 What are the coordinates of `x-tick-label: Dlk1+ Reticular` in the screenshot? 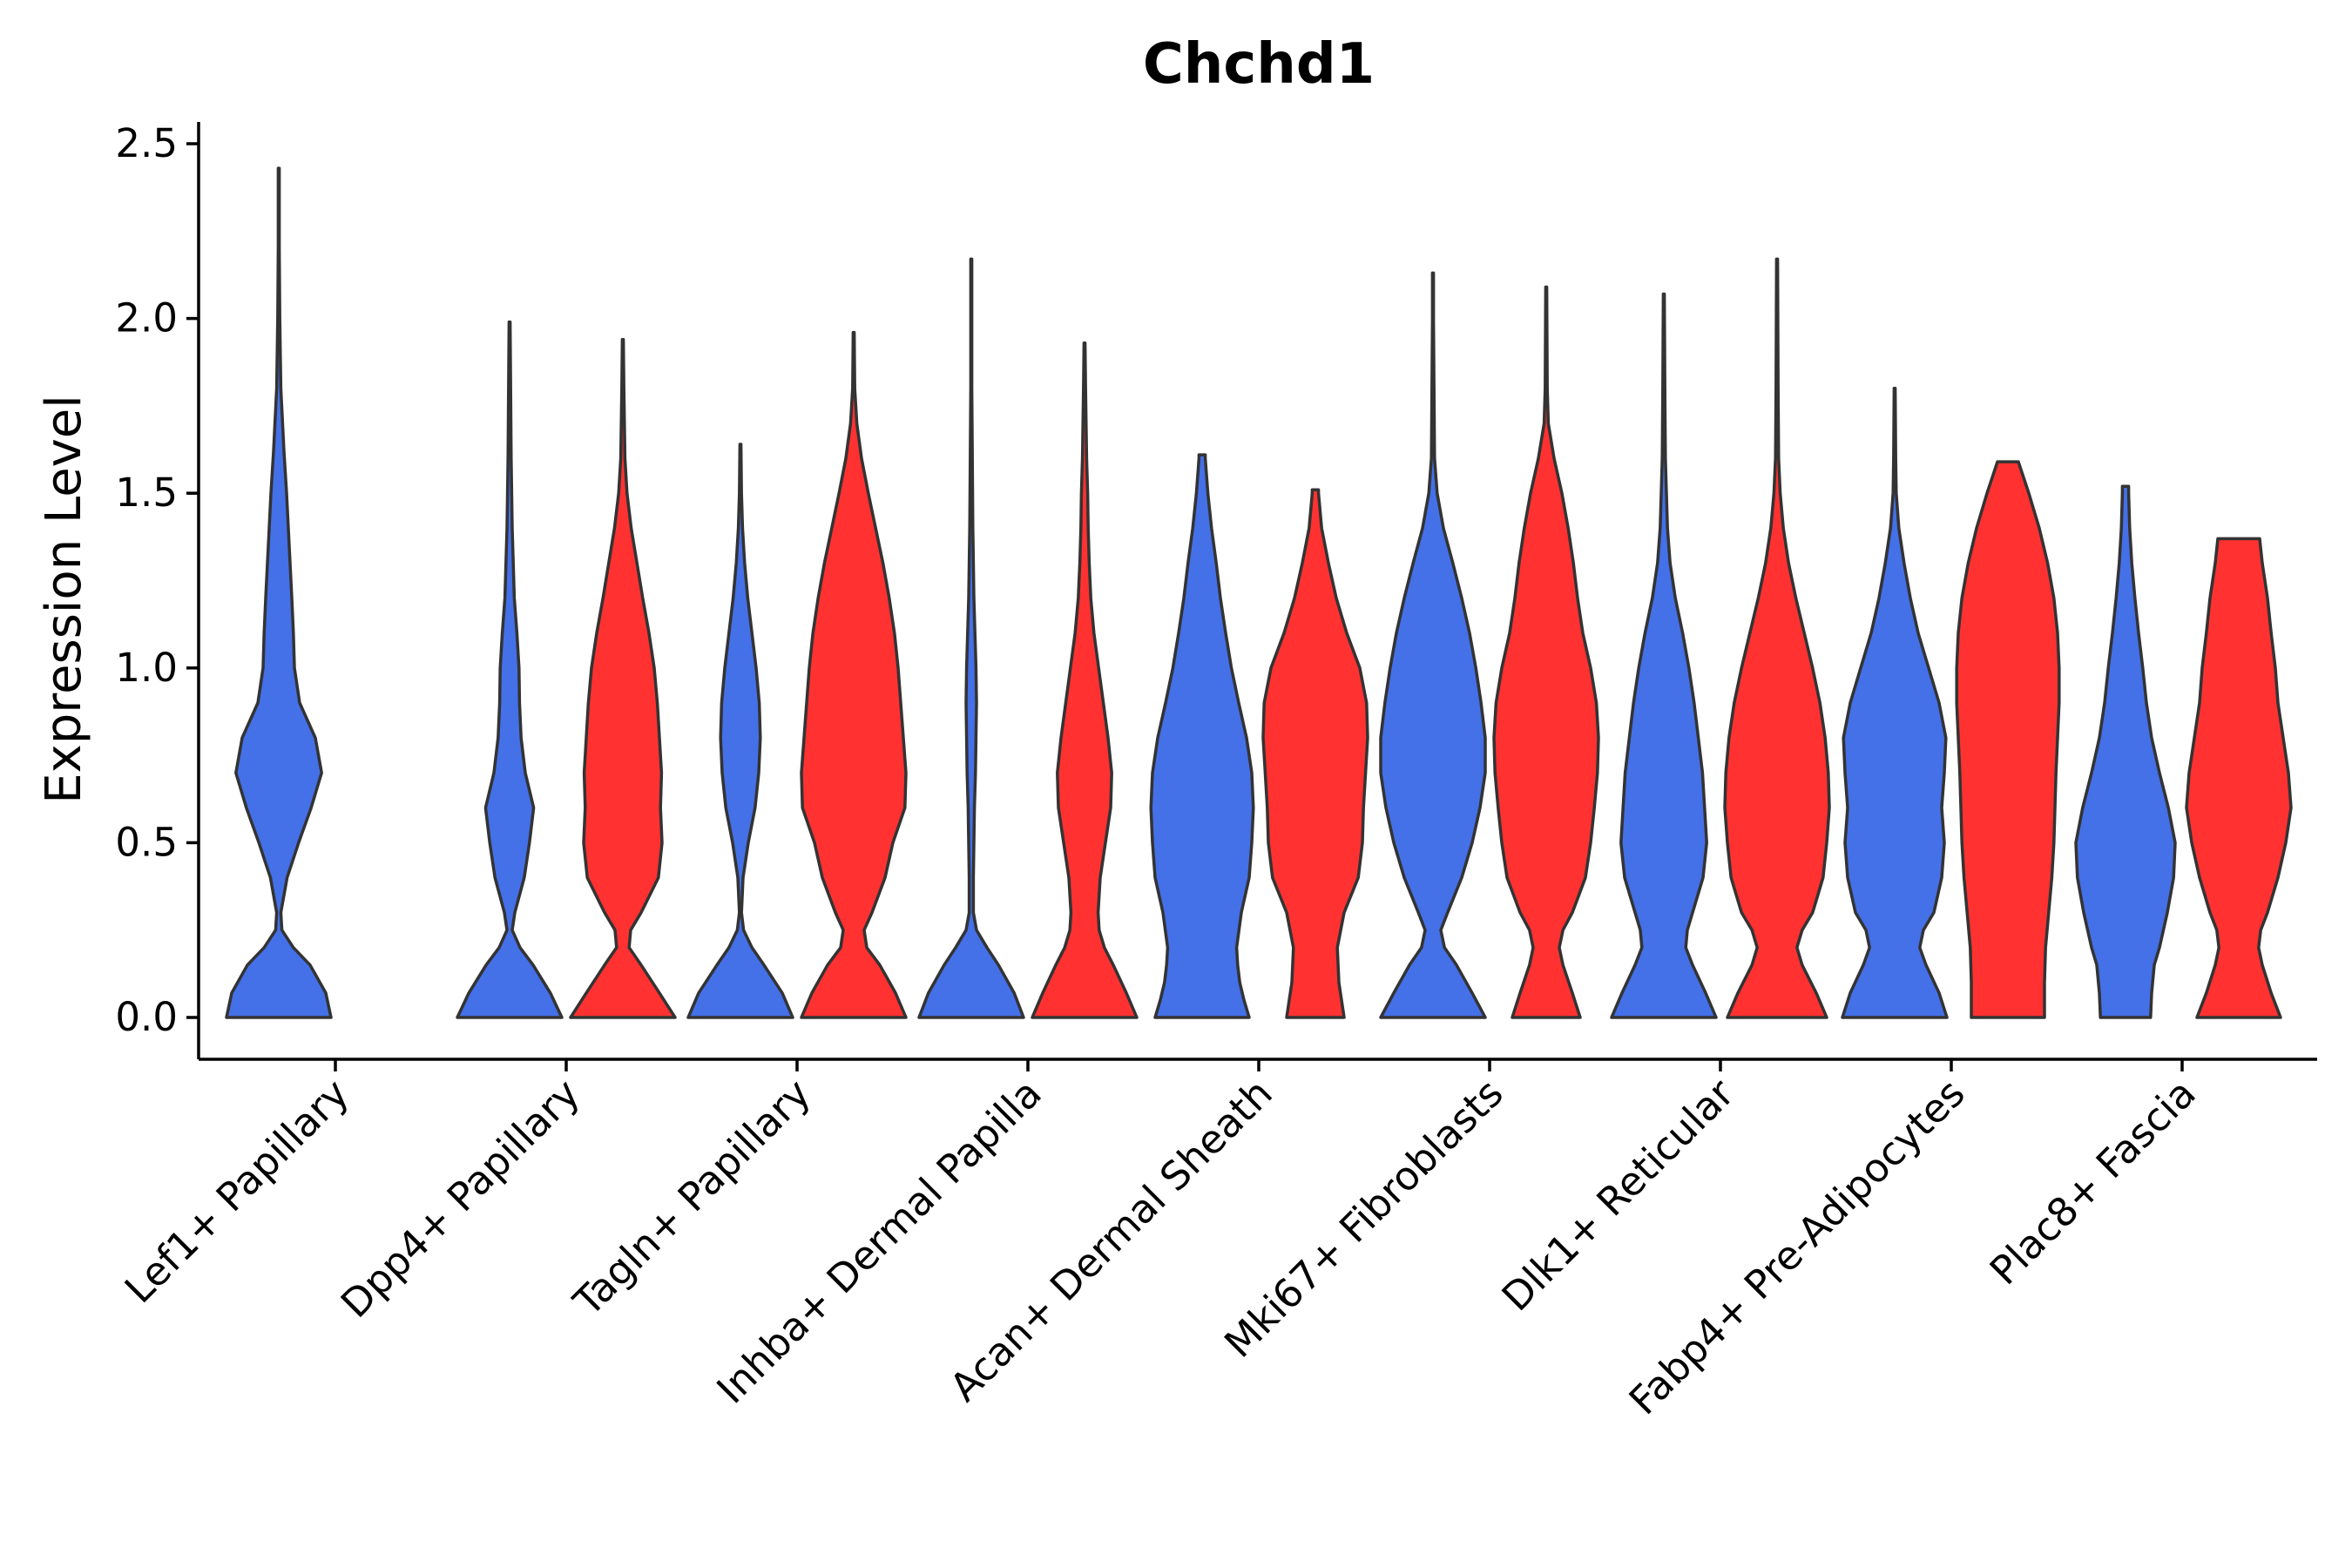 It's located at (1618, 1195).